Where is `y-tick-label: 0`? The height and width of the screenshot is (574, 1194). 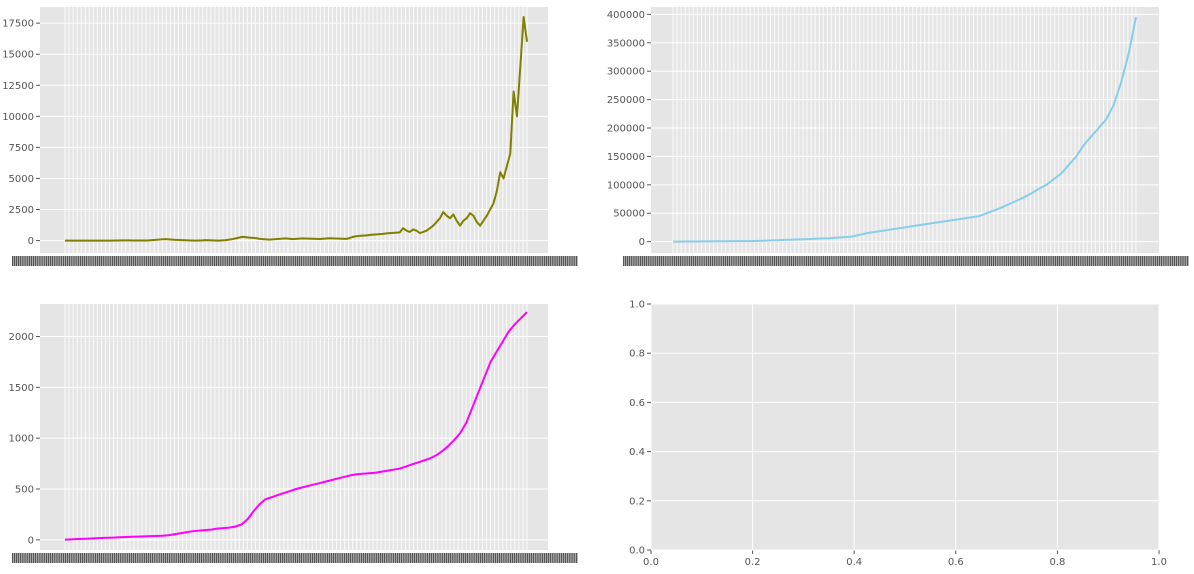
y-tick-label: 0 is located at coordinates (31, 241).